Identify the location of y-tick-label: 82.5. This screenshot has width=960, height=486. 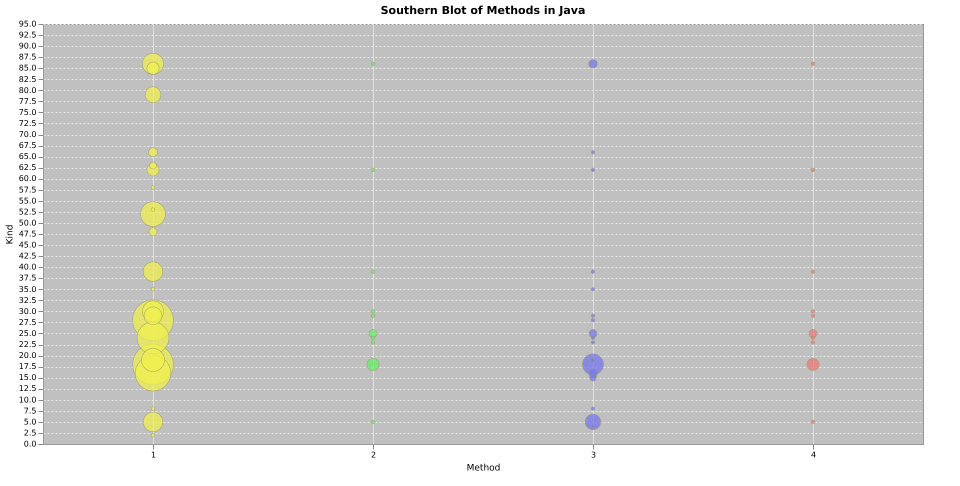
(27, 79).